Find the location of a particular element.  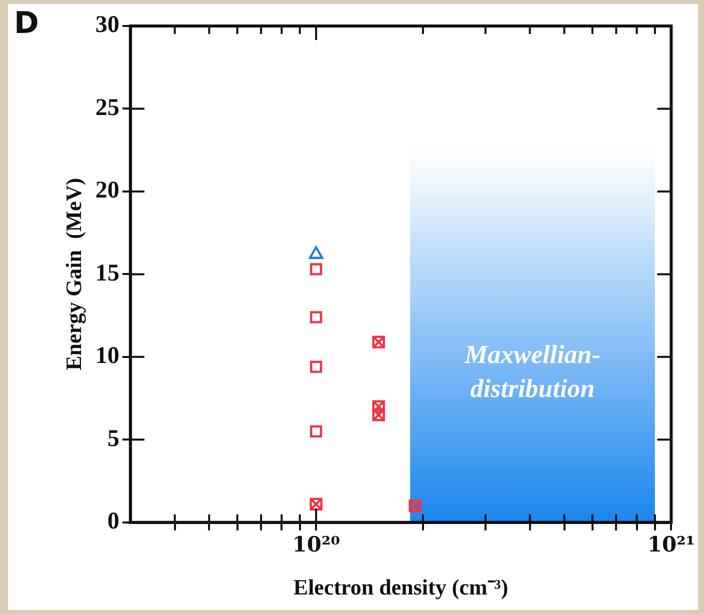

y-tick-label: 30 is located at coordinates (107, 25).